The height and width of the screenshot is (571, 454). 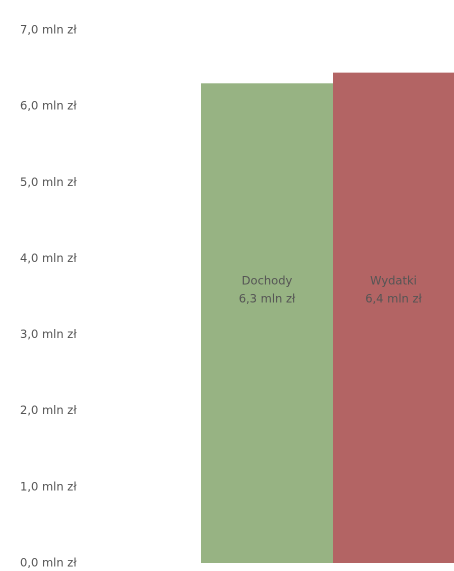 What do you see at coordinates (393, 281) in the screenshot?
I see `bar-category-label: Wydatki` at bounding box center [393, 281].